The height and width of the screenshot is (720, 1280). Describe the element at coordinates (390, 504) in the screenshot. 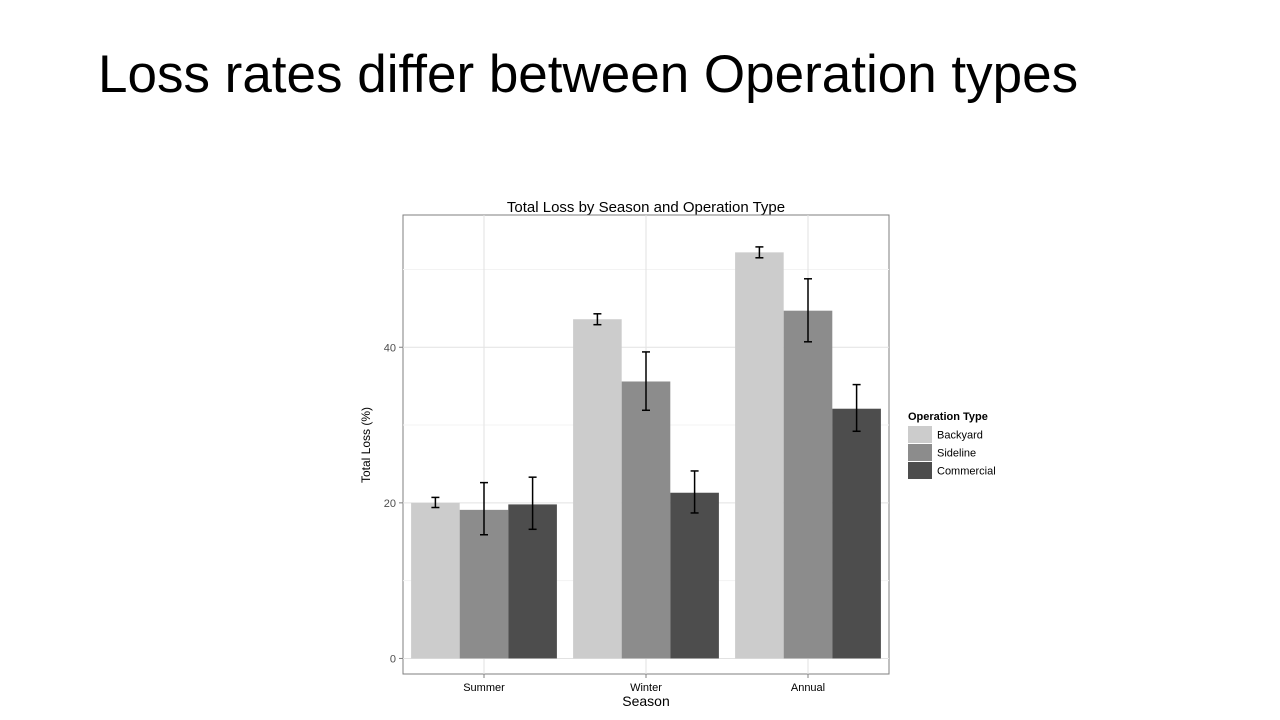

I see `y-tick-label: 20` at that location.